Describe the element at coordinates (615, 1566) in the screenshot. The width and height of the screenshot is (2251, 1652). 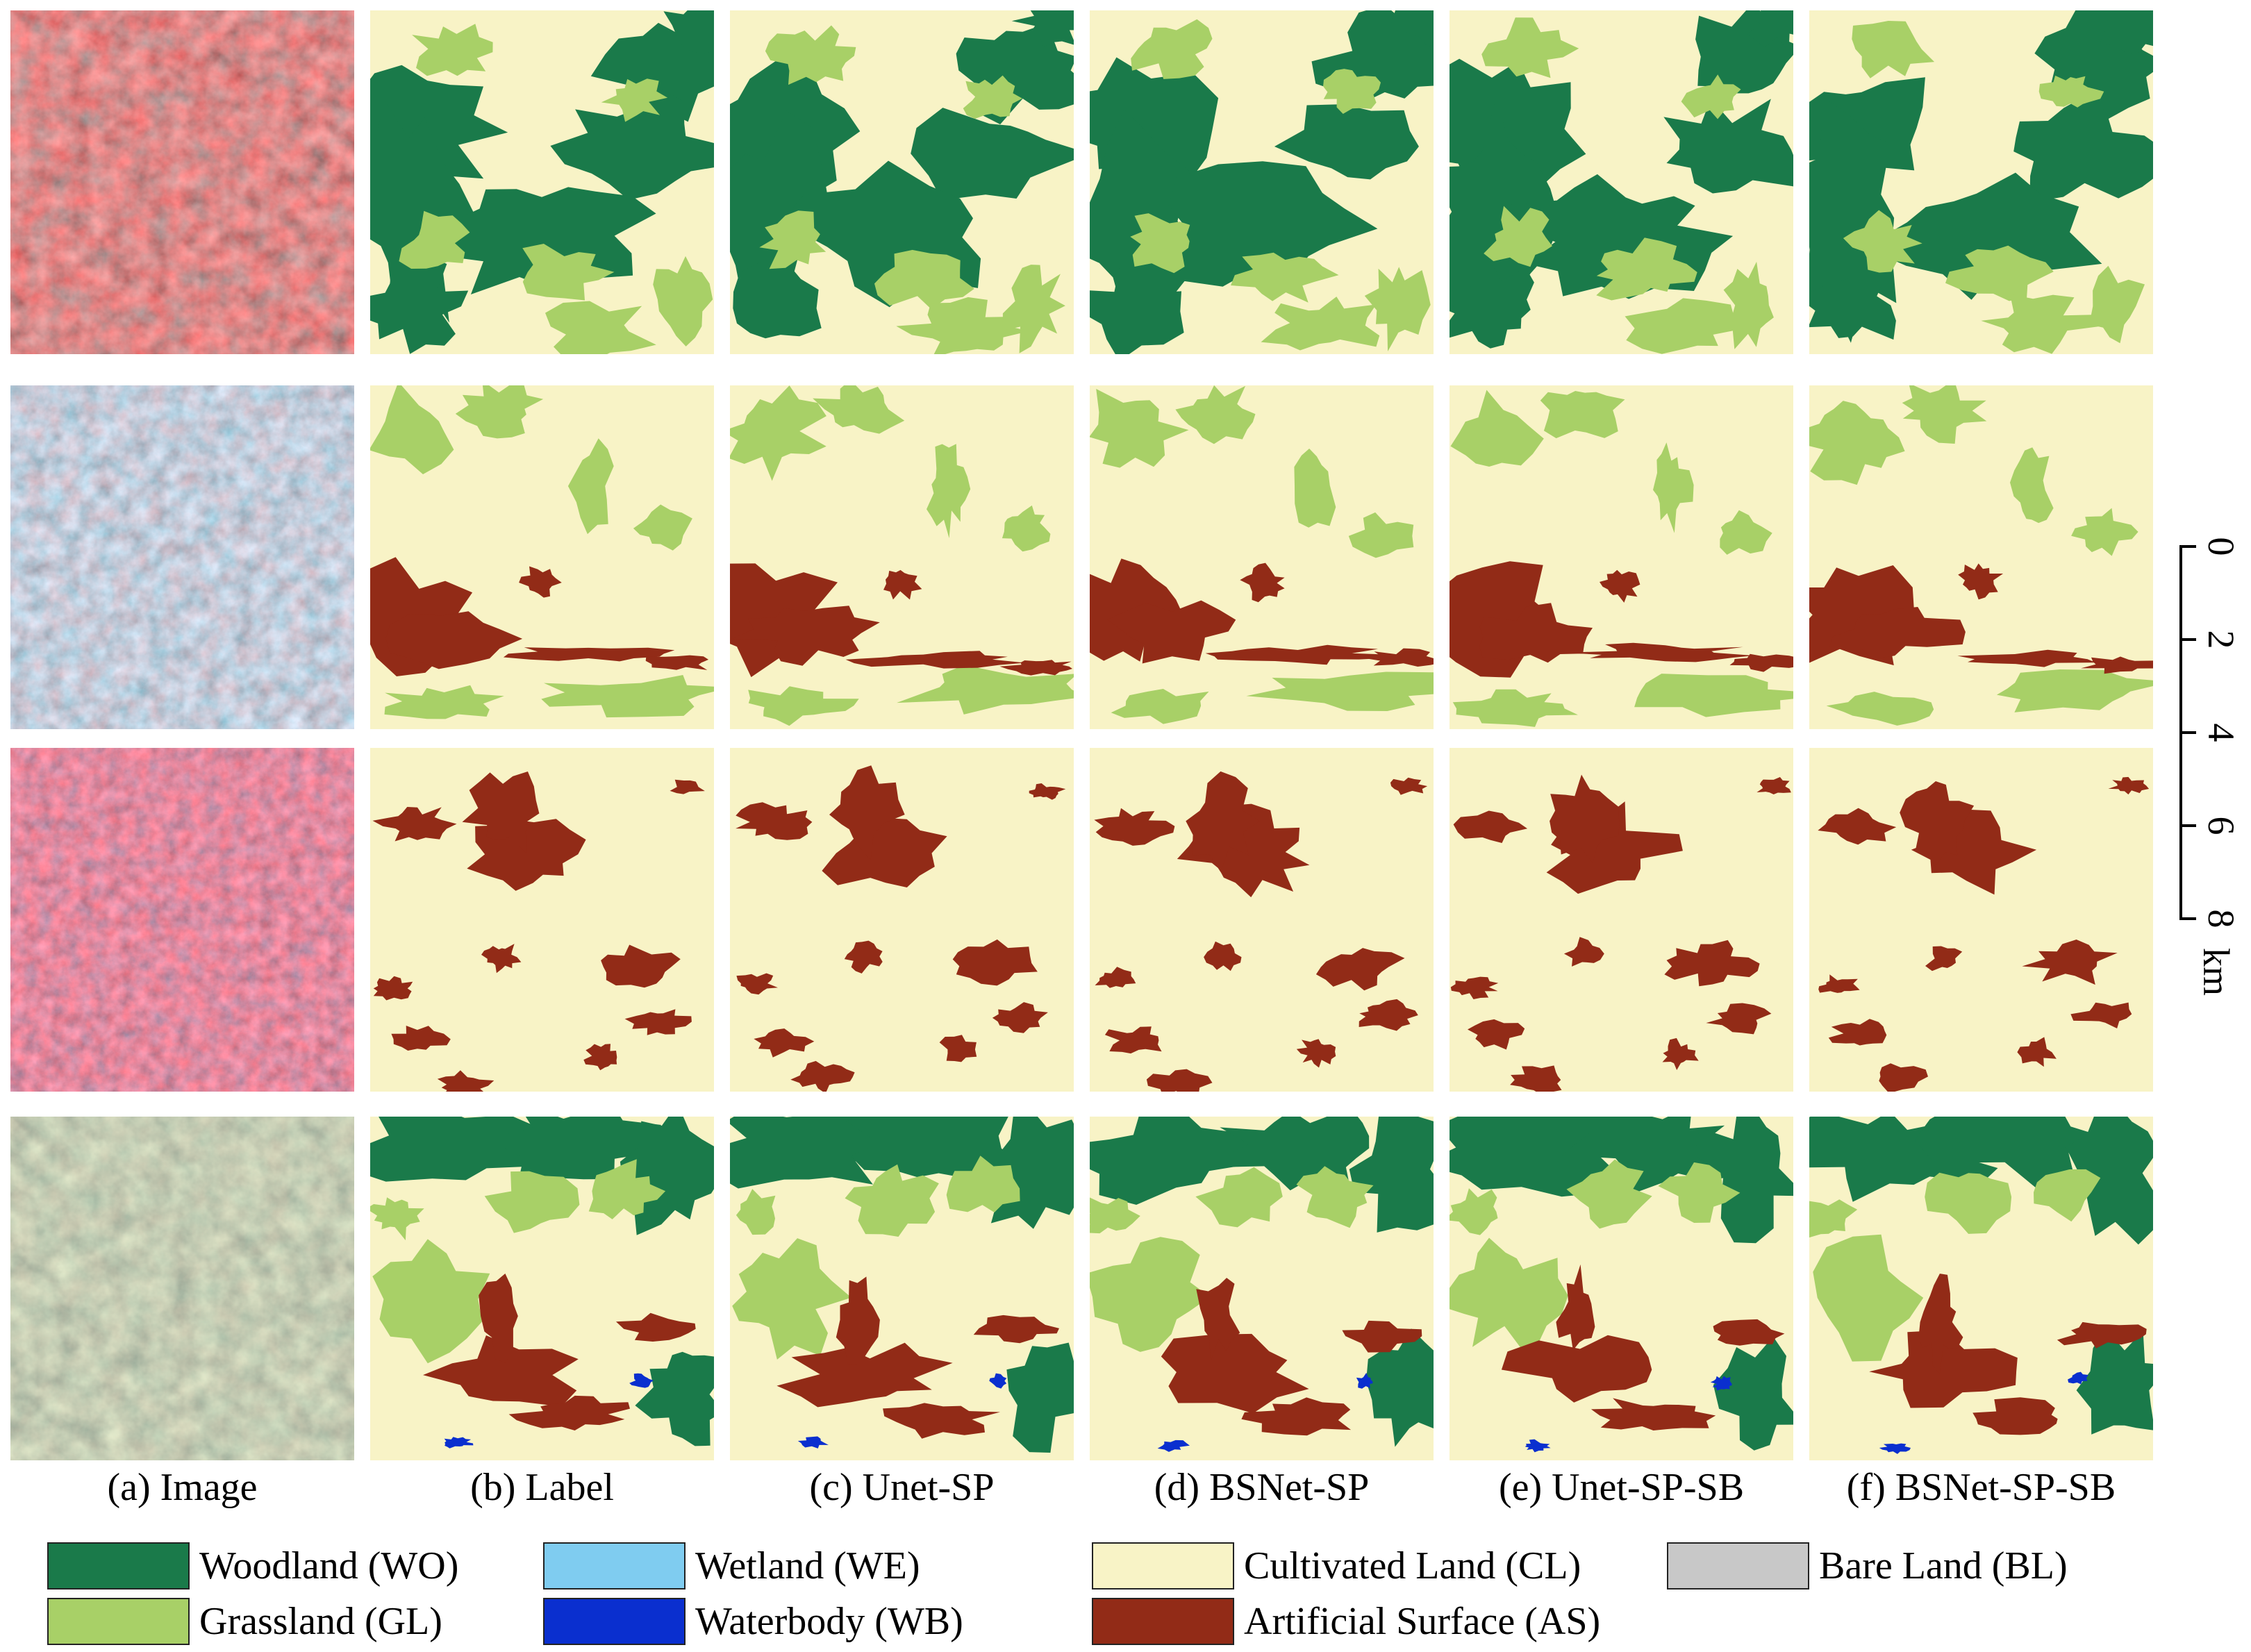
I see `legend-swatch-wetland` at that location.